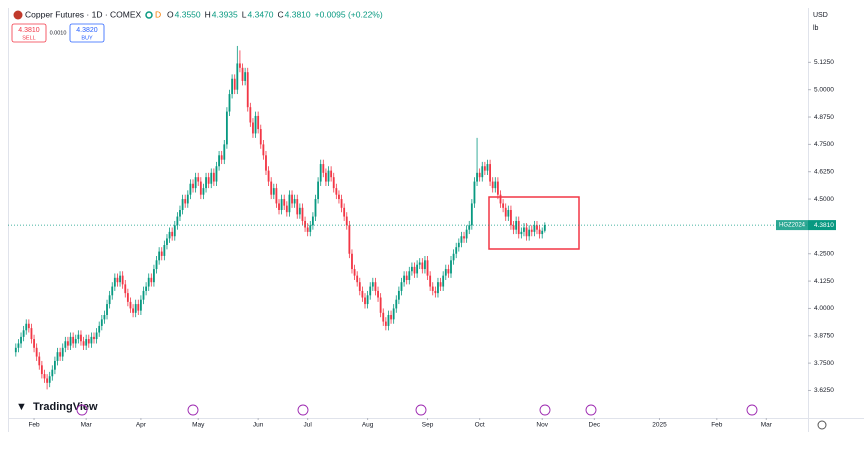 Image resolution: width=864 pixels, height=452 pixels. Describe the element at coordinates (261, 14) in the screenshot. I see `ohlc-value: 4.3470` at that location.